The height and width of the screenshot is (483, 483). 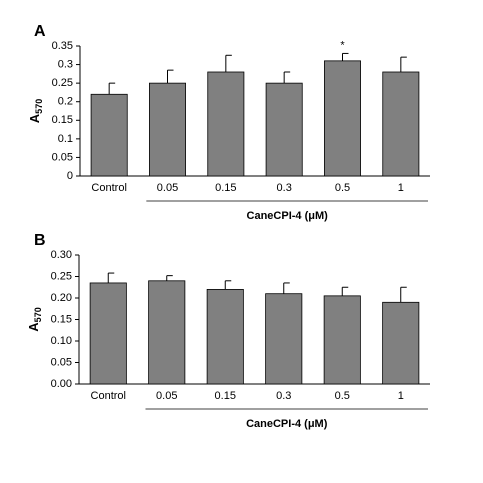 What do you see at coordinates (62, 46) in the screenshot?
I see `y-tick-label: 0.35` at bounding box center [62, 46].